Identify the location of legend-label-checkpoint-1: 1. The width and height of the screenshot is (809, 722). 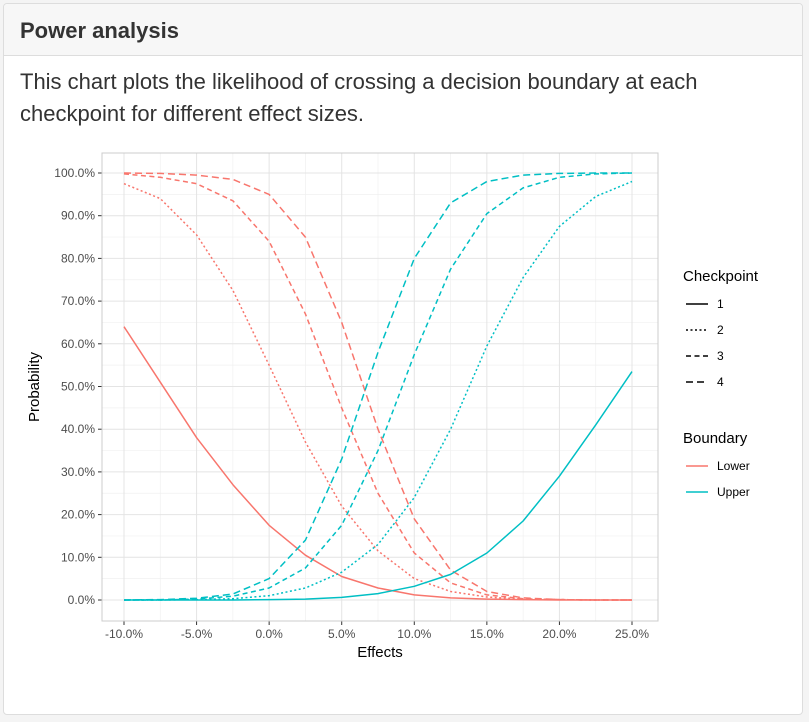
(720, 304).